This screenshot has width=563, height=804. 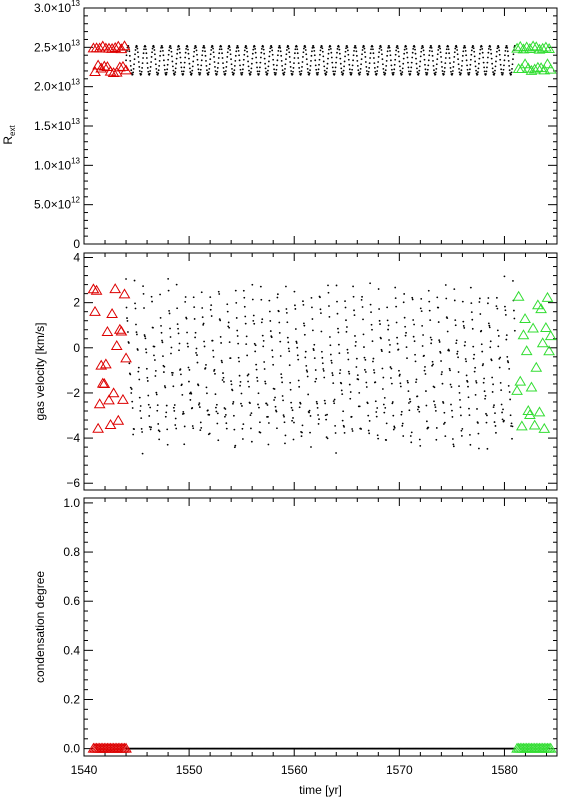 What do you see at coordinates (71, 749) in the screenshot?
I see `y-tick-label: 0.0` at bounding box center [71, 749].